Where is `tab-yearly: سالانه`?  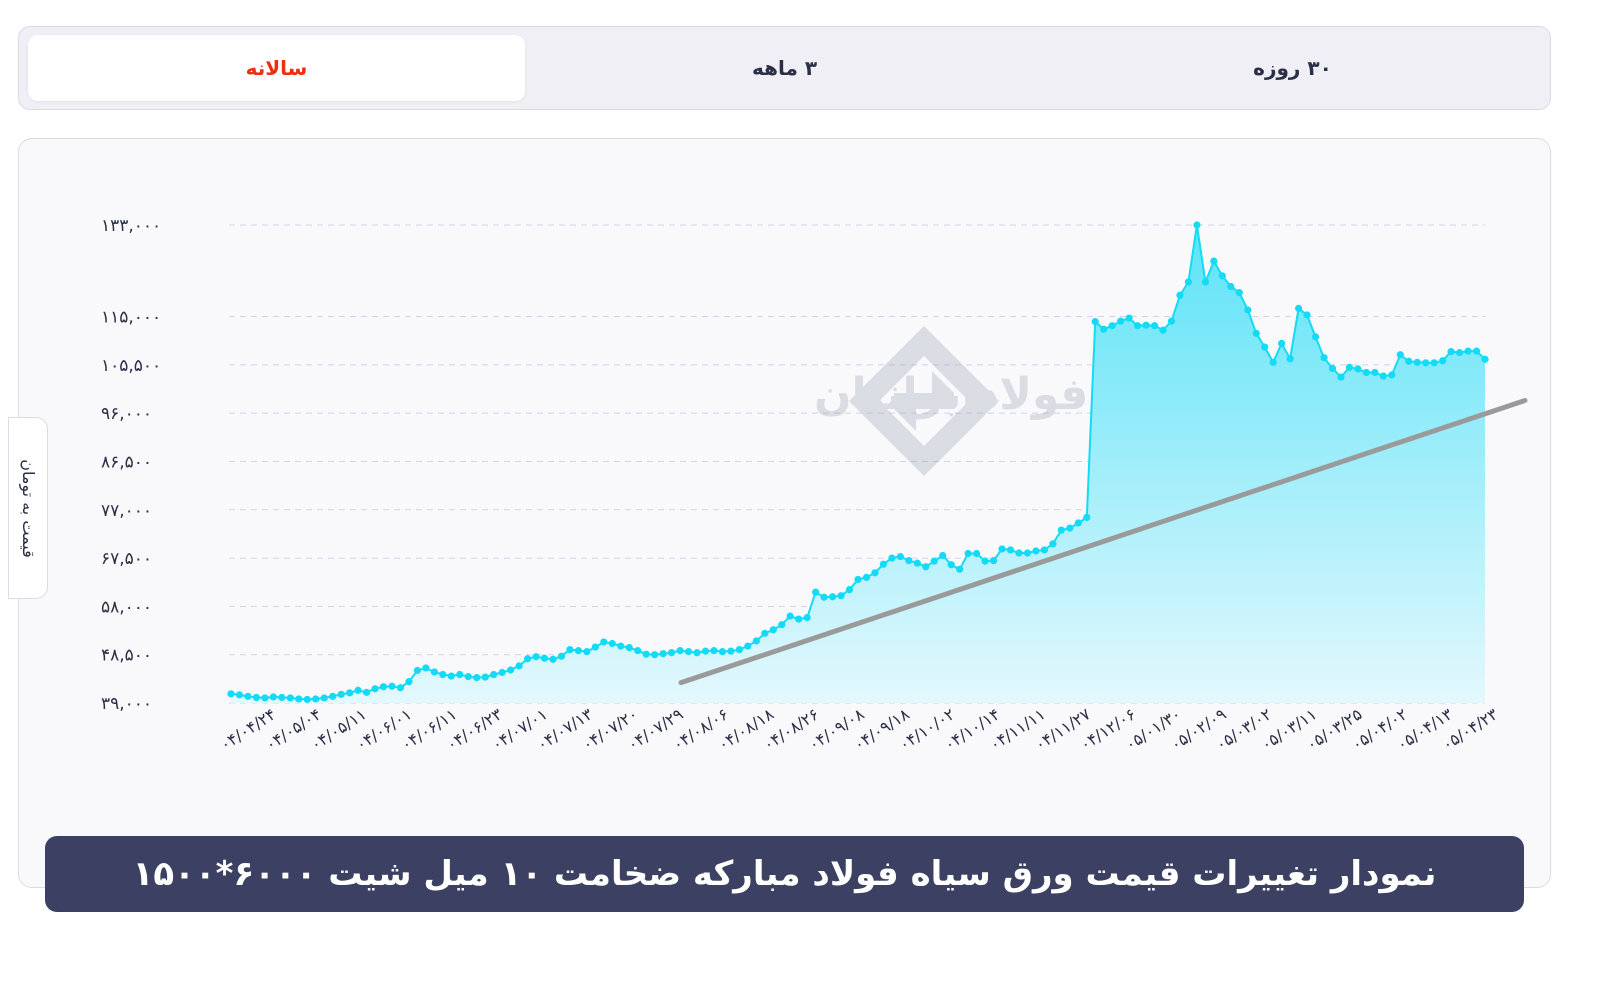 tab-yearly: سالانه is located at coordinates (276, 68).